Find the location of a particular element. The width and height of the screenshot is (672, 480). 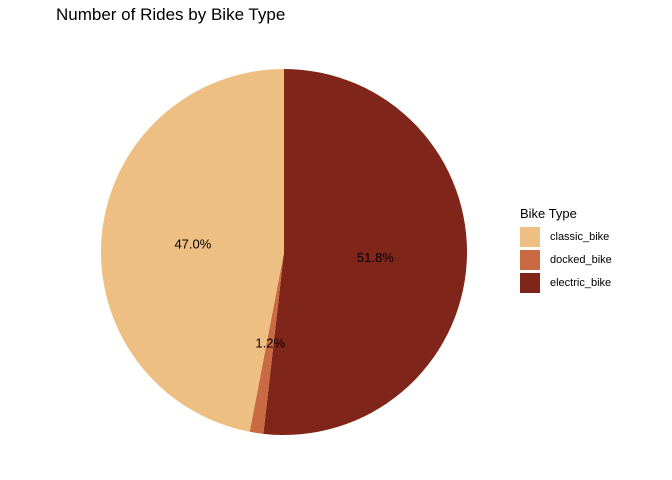

legend-item-classic-bike: classic_bike is located at coordinates (566, 236).